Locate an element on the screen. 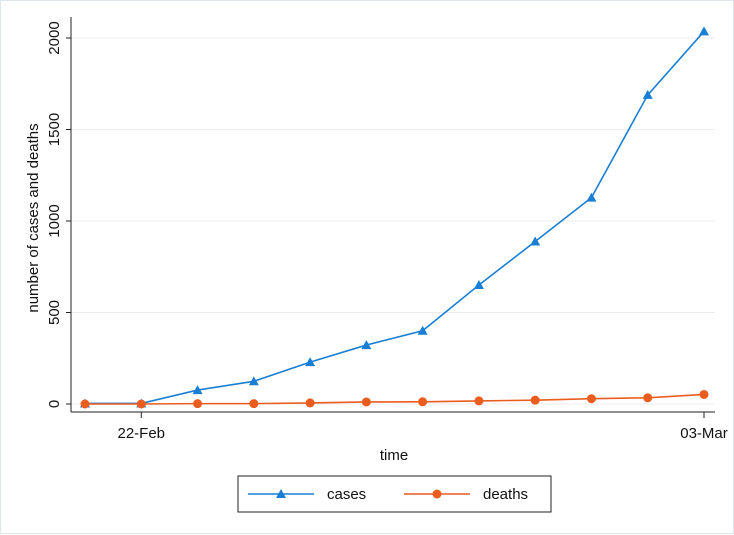 This screenshot has height=535, width=734. y-axis-title: number of cases and deaths is located at coordinates (33, 217).